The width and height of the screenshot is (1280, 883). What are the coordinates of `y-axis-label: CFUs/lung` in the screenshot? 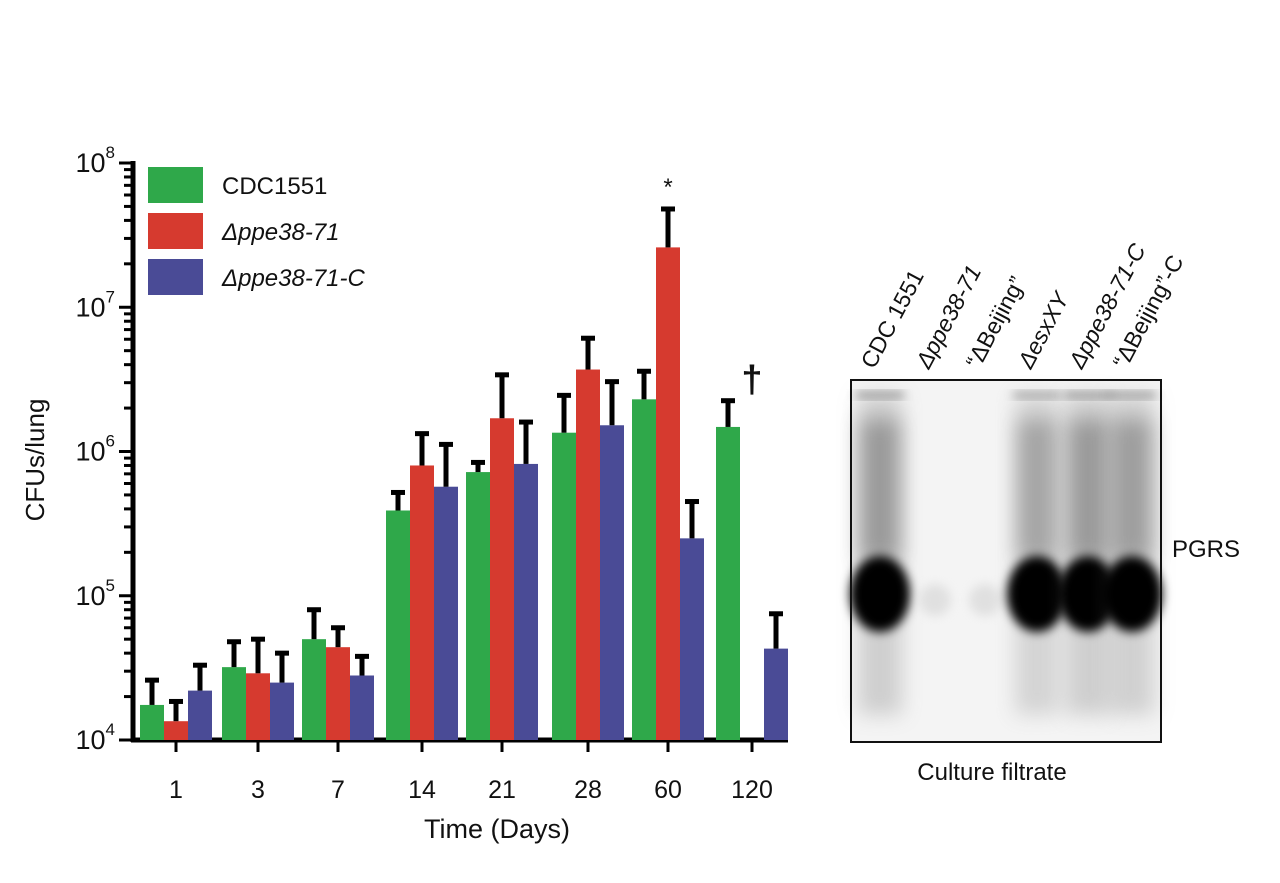 It's located at (35, 460).